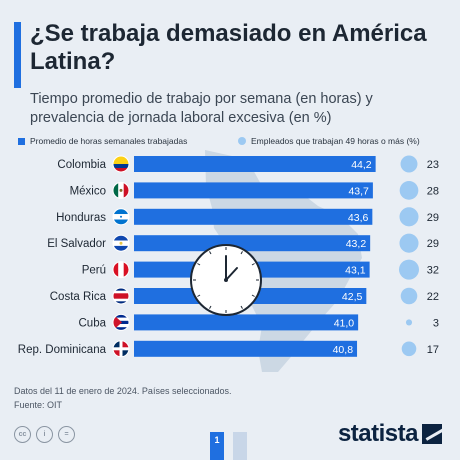 This screenshot has width=460, height=460. Describe the element at coordinates (38, 405) in the screenshot. I see `footer-source: Fuente: OIT` at that location.